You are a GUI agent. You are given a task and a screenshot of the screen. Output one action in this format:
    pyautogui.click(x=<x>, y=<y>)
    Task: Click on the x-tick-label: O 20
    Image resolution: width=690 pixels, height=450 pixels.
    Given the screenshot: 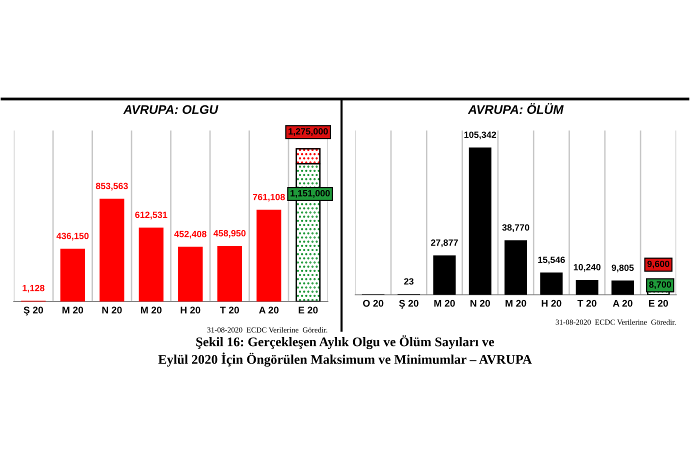 What is the action you would take?
    pyautogui.click(x=373, y=303)
    